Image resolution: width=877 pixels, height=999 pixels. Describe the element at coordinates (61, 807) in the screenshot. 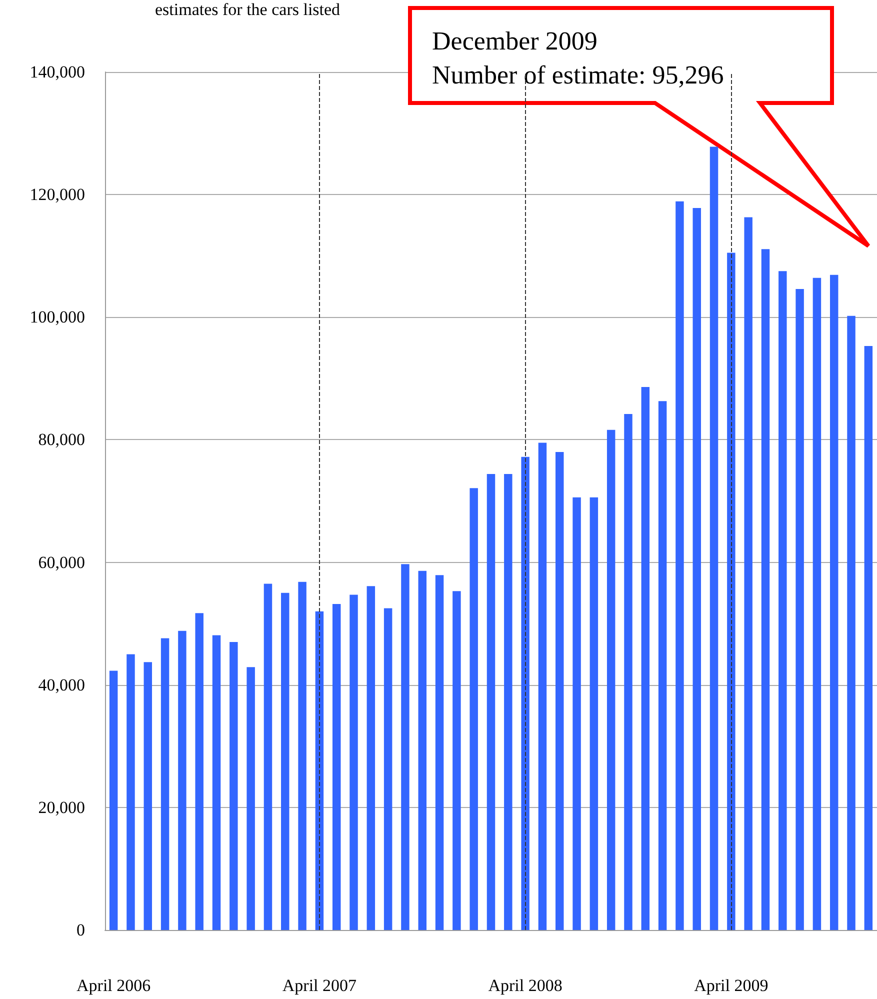

I see `y-tick-label: 20,000` at that location.